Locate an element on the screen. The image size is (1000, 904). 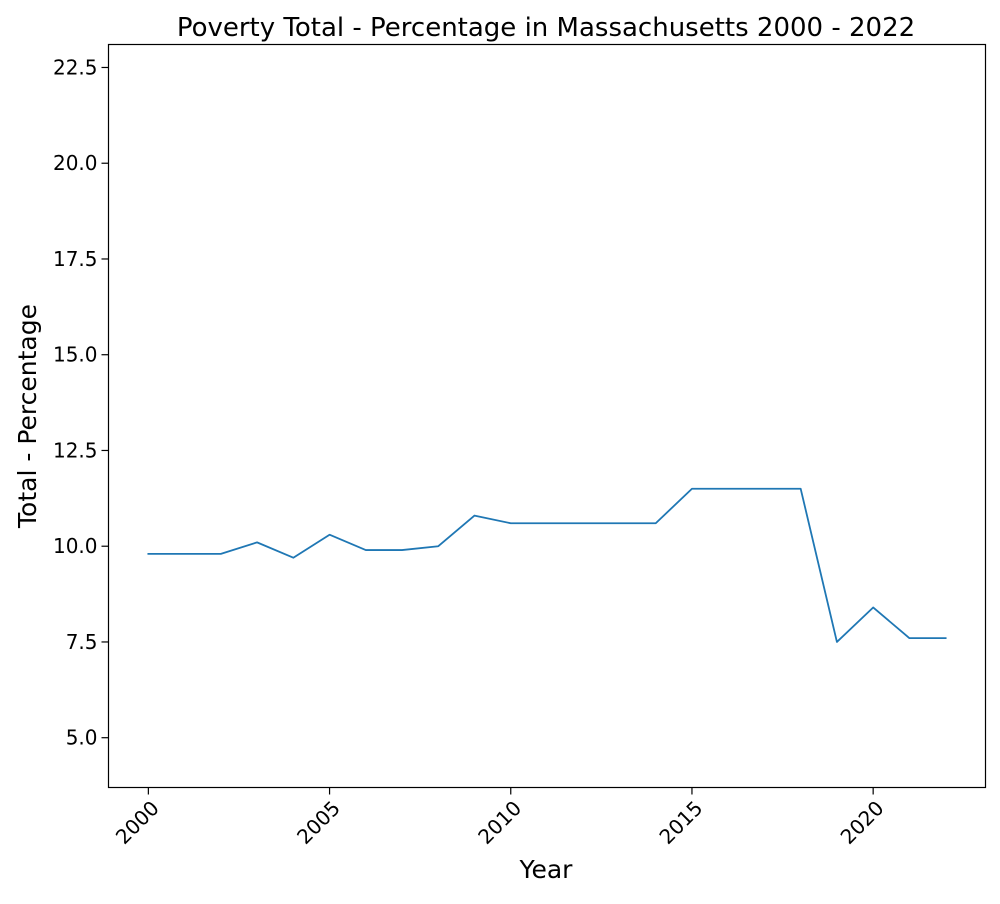
y-tick-label: 17.5 is located at coordinates (75, 259).